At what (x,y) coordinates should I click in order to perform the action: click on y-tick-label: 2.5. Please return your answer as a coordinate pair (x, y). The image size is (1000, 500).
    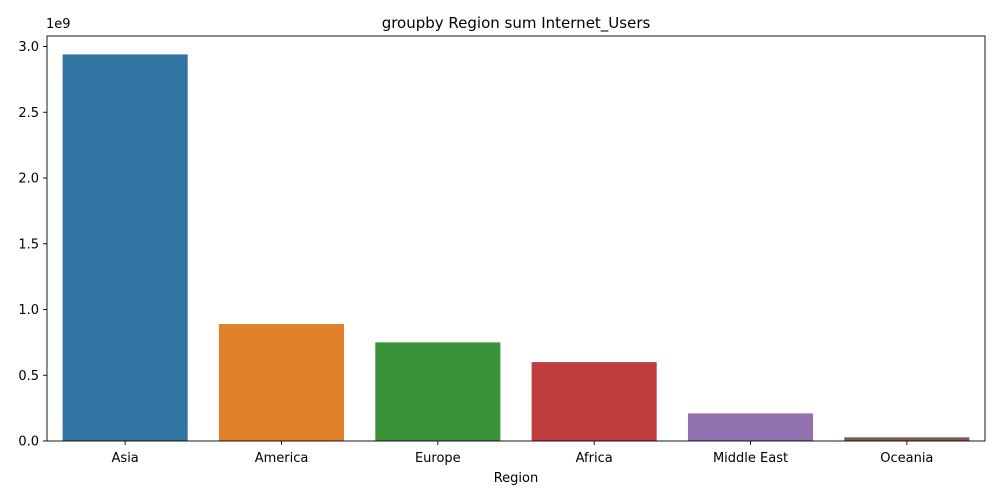
    Looking at the image, I should click on (28, 113).